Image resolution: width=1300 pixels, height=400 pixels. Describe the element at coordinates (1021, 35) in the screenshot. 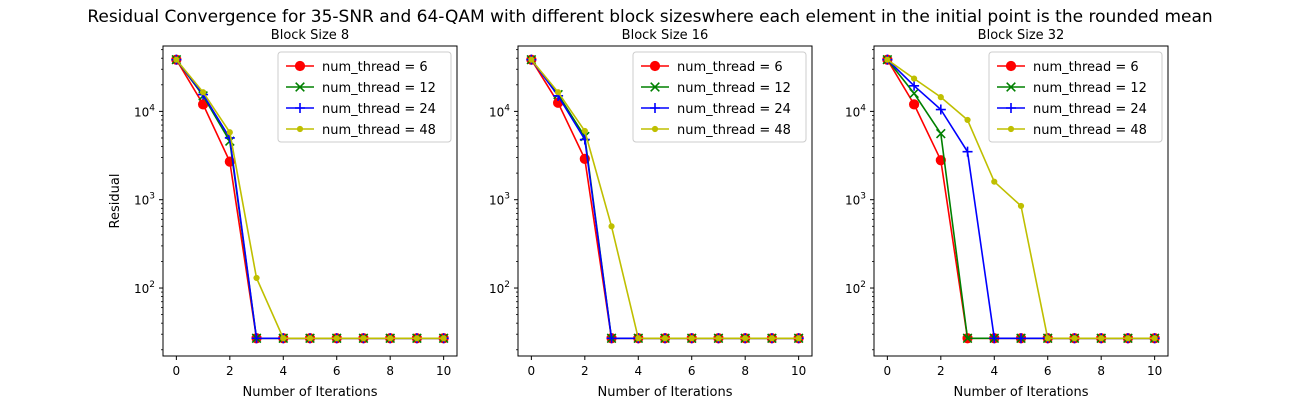

I see `subplot-title: Block Size 32` at that location.